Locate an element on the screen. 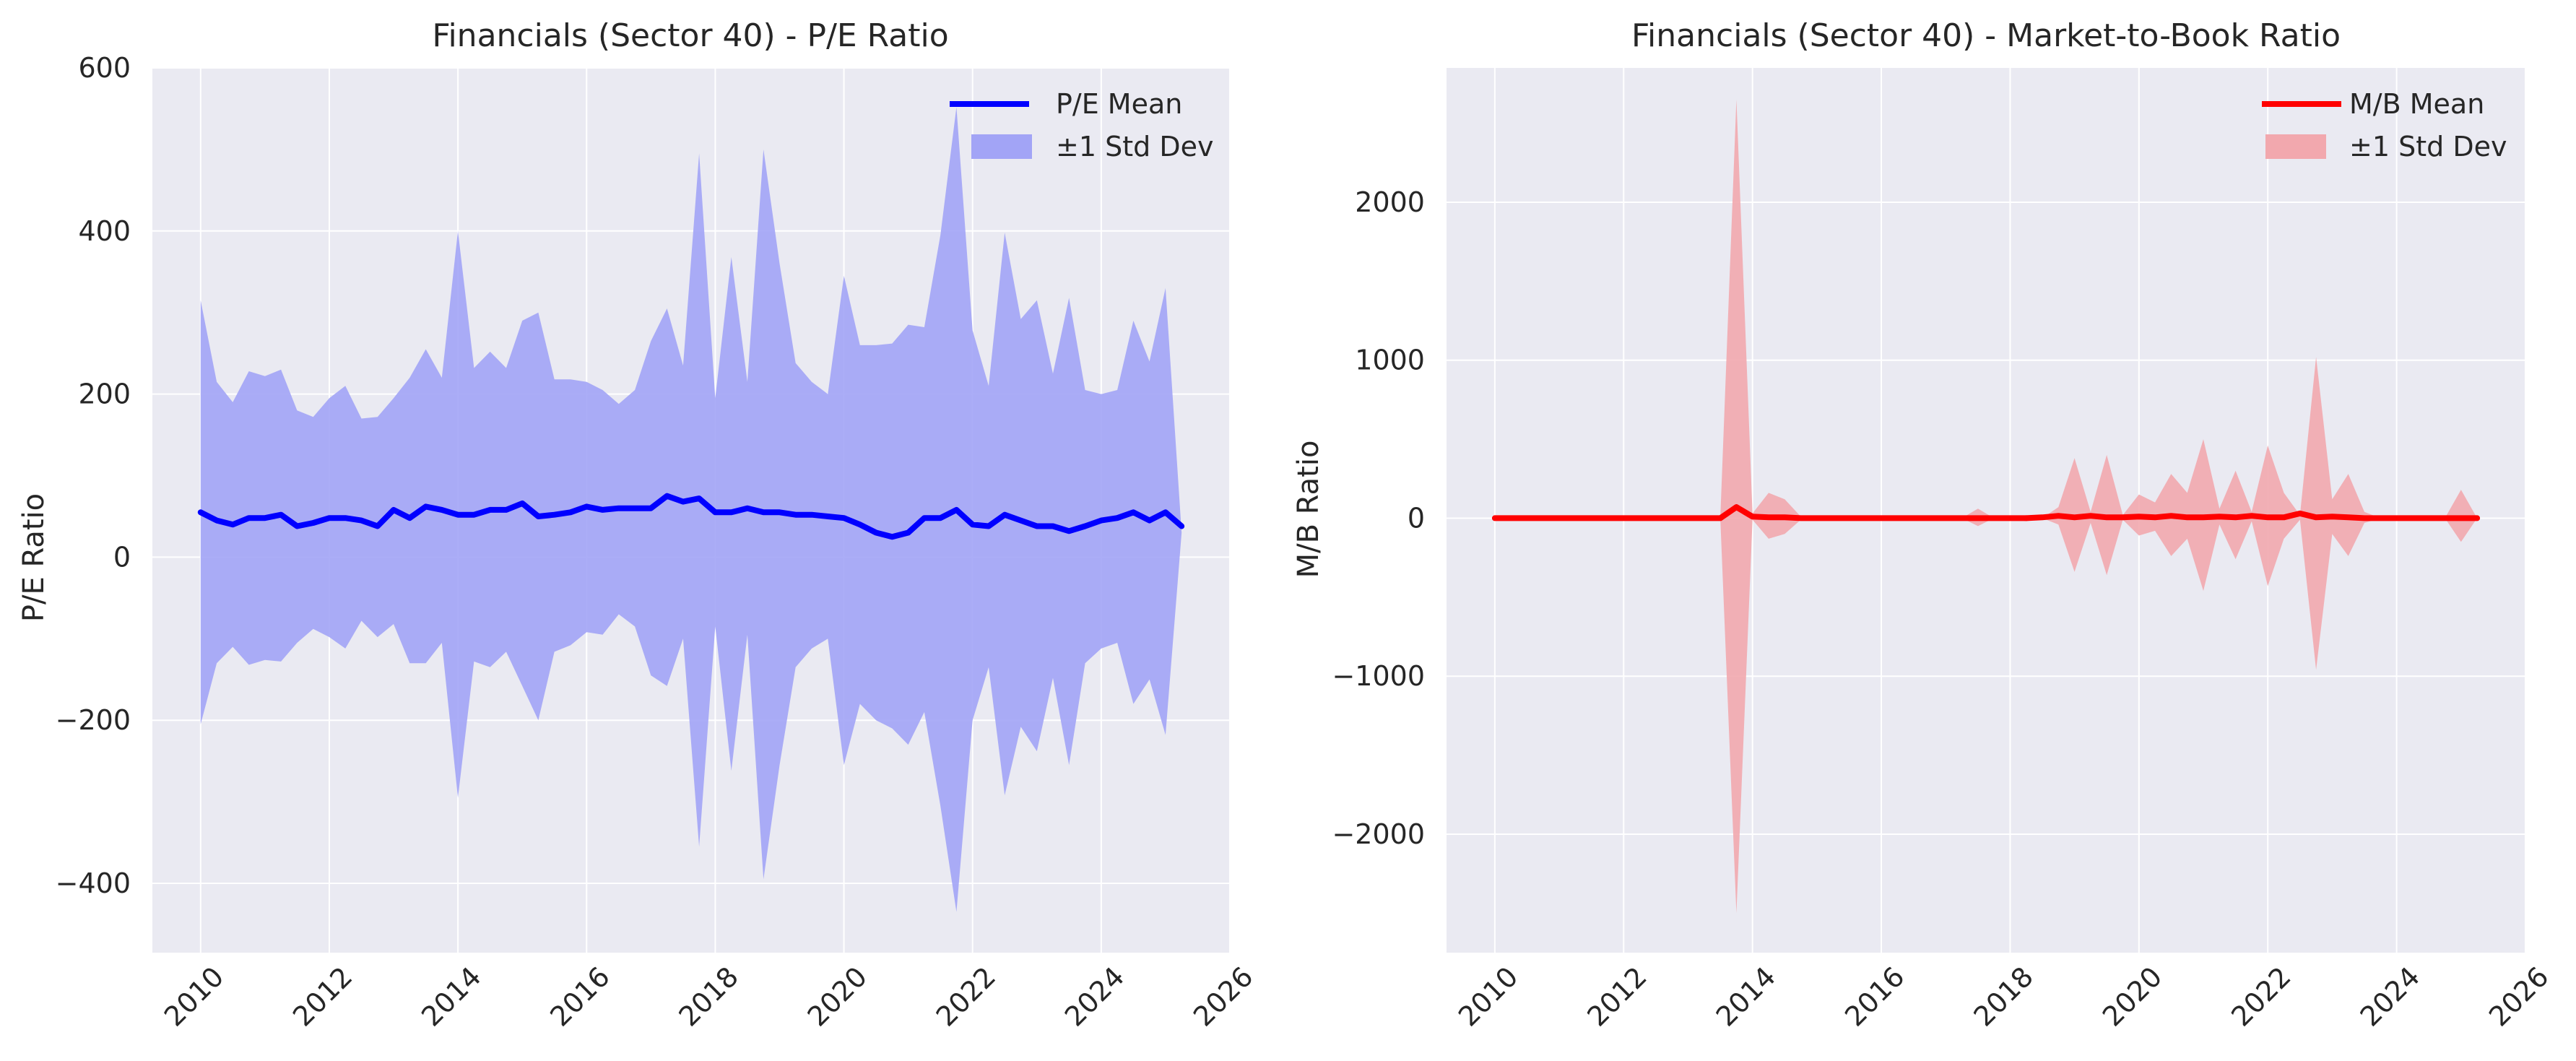 The width and height of the screenshot is (2576, 1061). pe-y-tick-label: −400 is located at coordinates (93, 883).